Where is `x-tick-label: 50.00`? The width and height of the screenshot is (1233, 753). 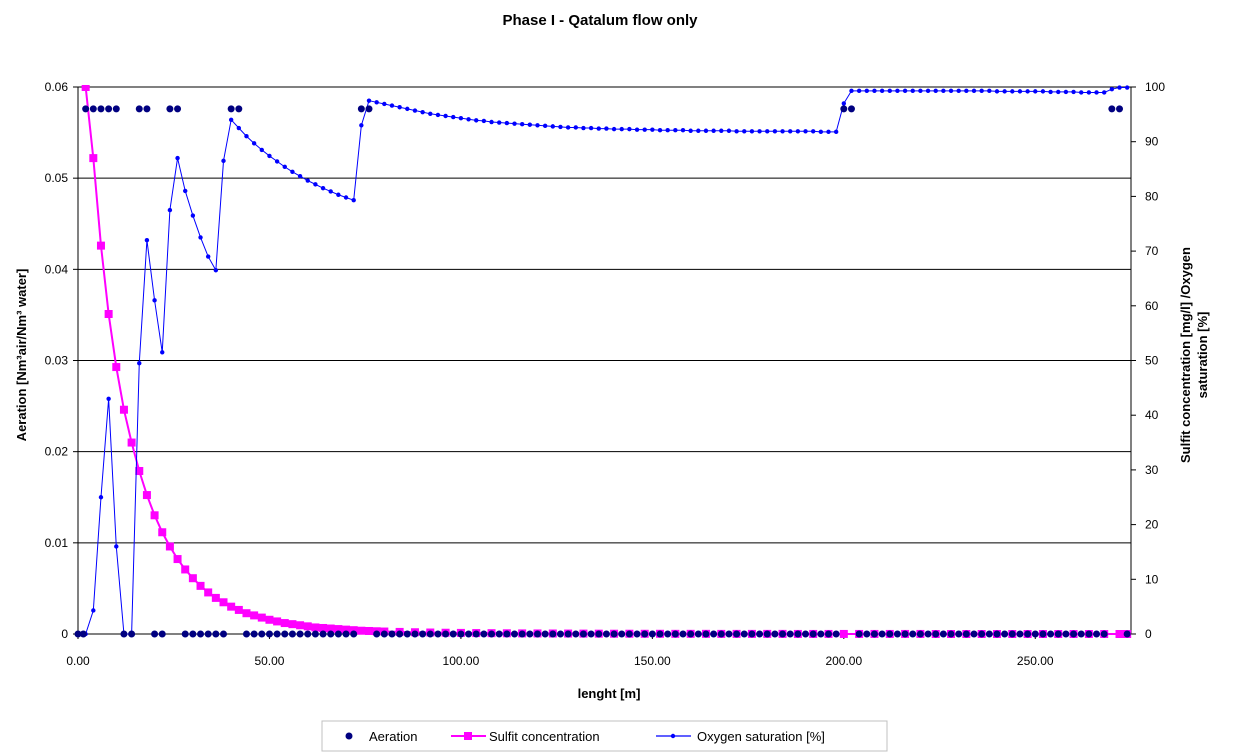 x-tick-label: 50.00 is located at coordinates (269, 661).